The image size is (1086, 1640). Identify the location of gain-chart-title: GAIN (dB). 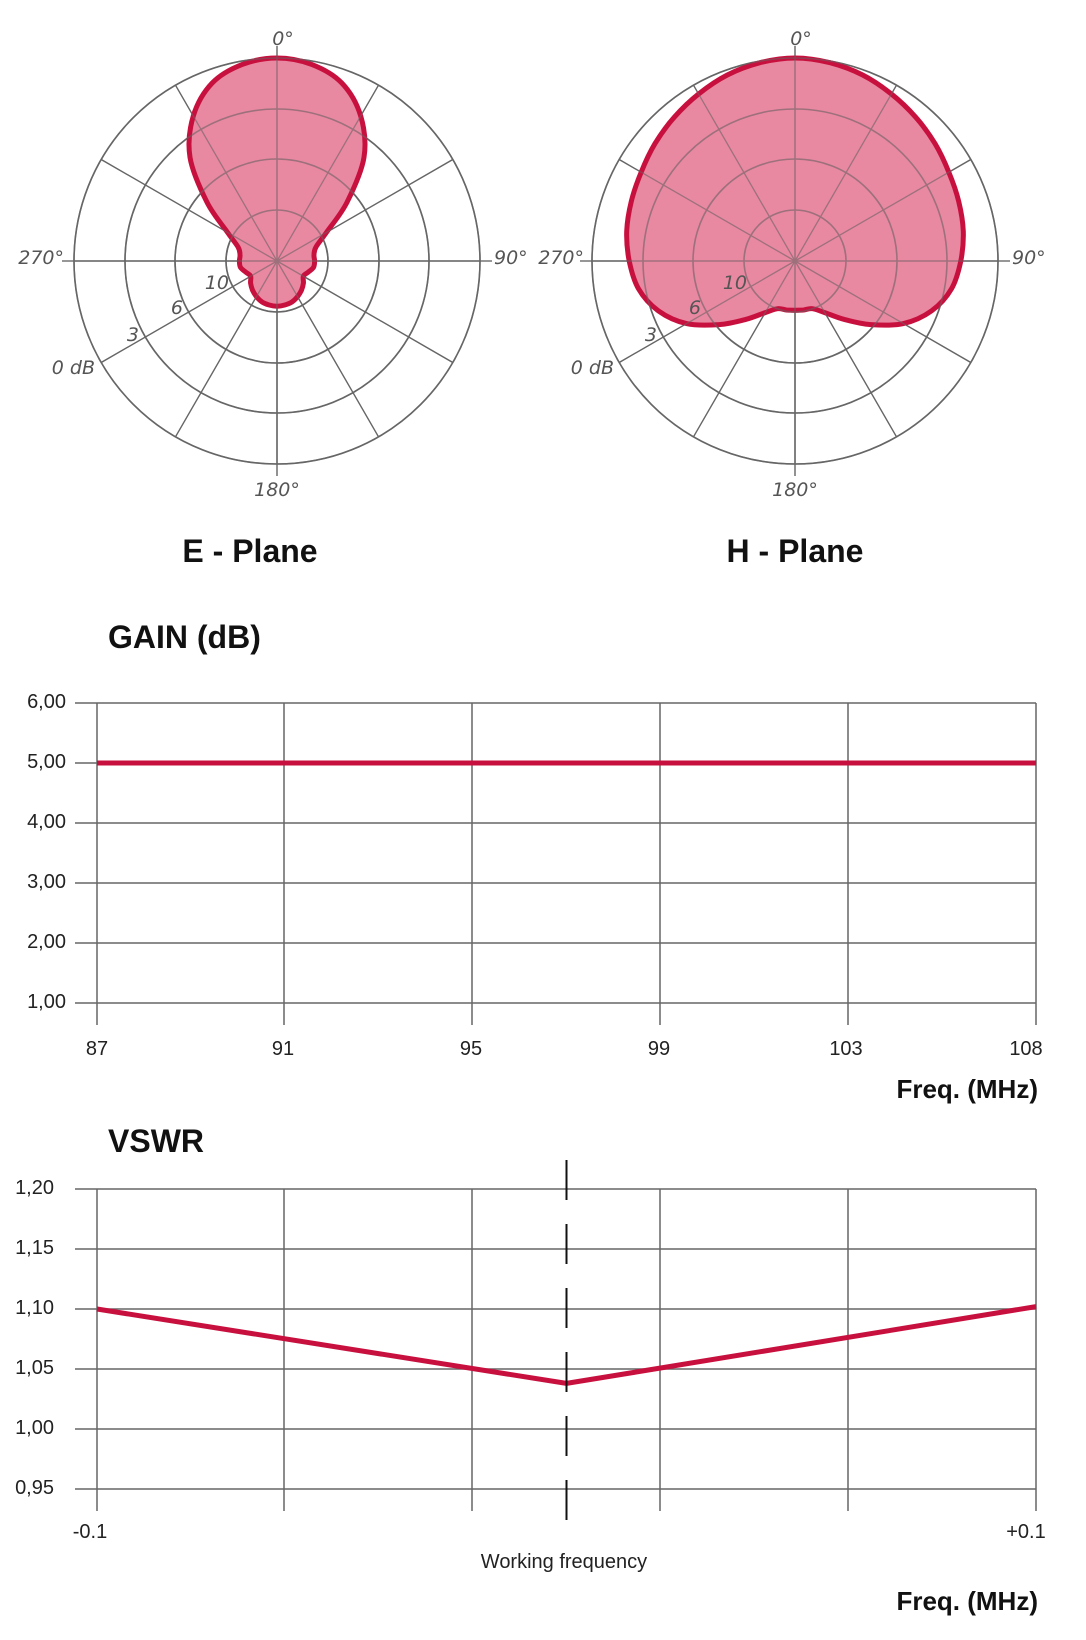
(184, 637).